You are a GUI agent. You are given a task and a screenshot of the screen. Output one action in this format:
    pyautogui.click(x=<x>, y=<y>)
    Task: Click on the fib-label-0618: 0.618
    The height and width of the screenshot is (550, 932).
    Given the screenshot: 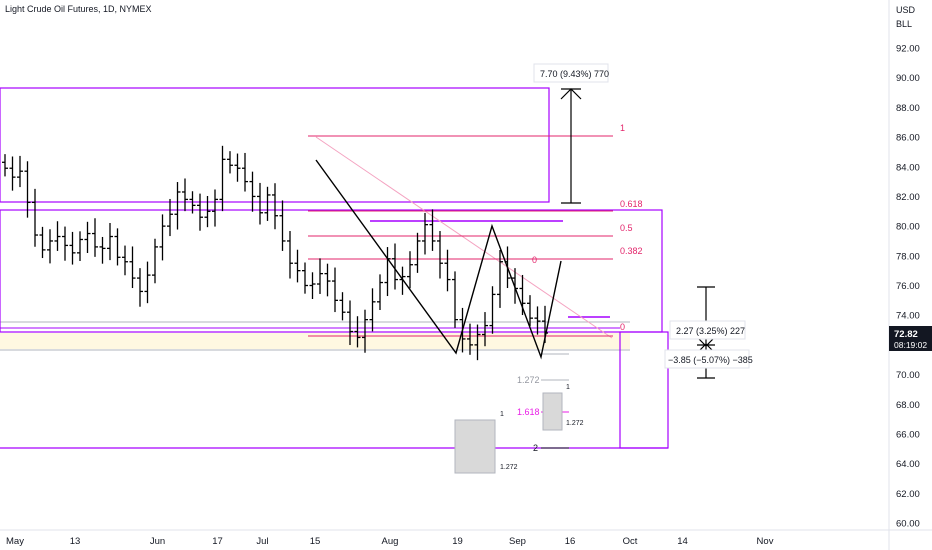 What is the action you would take?
    pyautogui.click(x=631, y=204)
    